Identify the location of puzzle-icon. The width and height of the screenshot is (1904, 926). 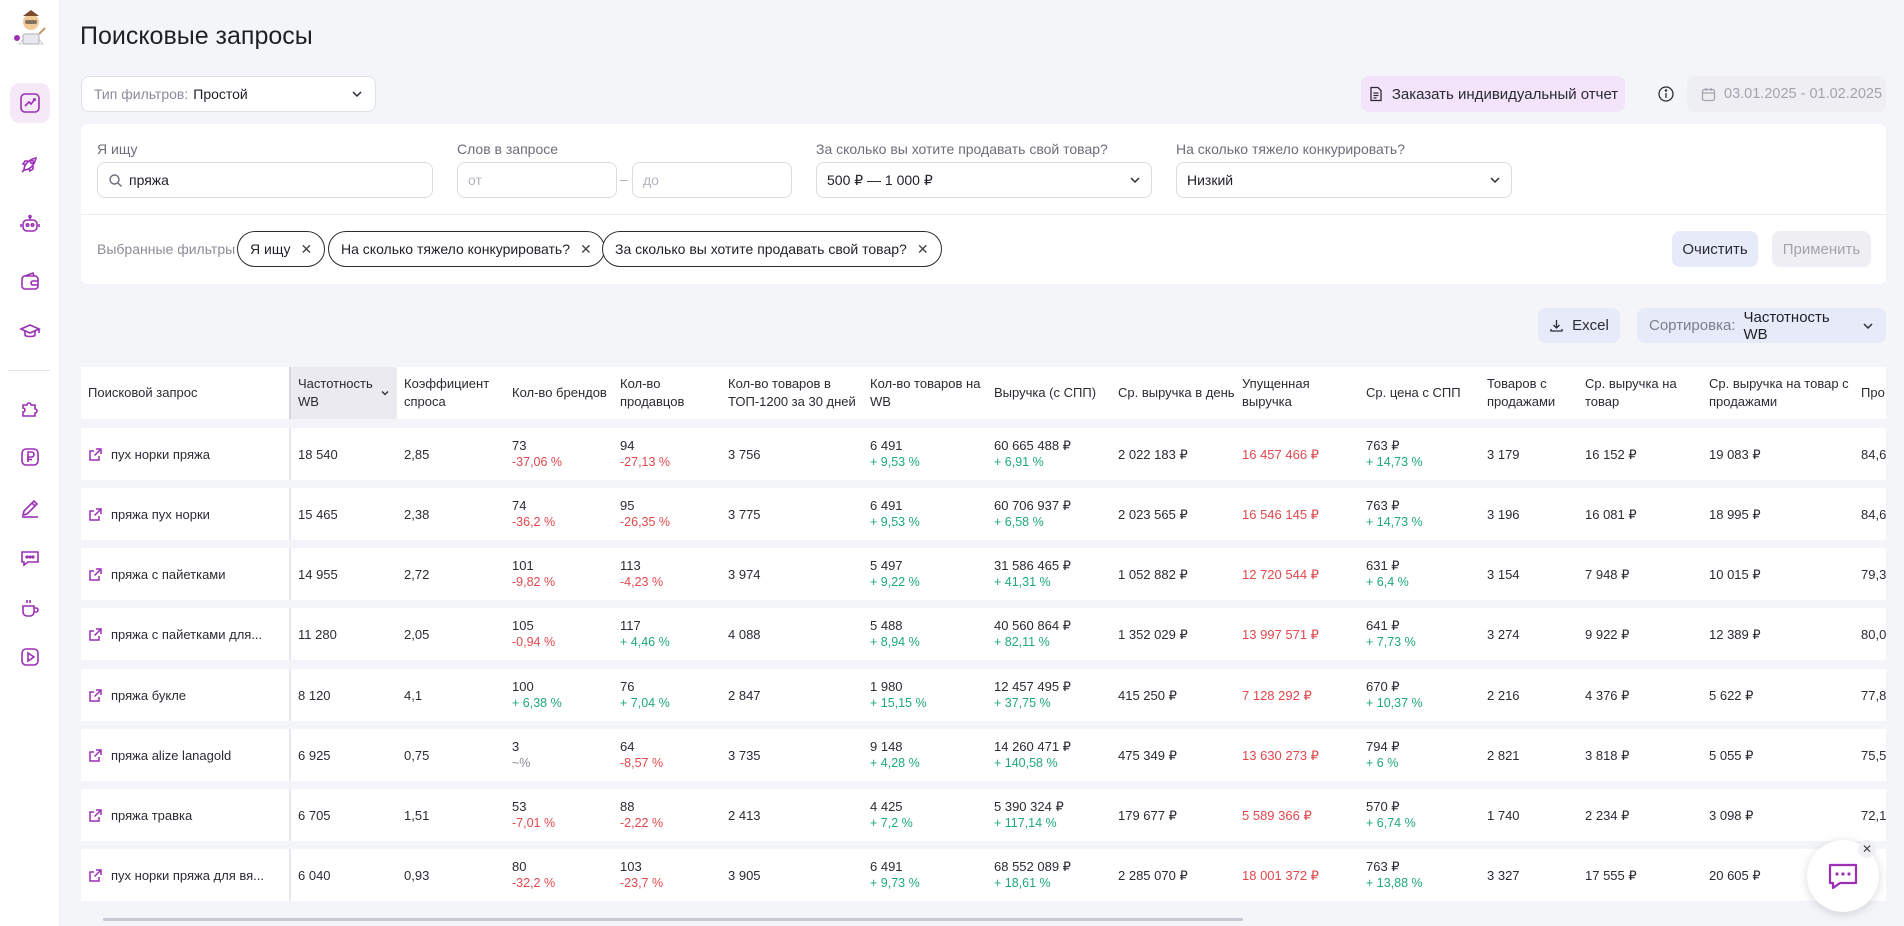
(30, 409).